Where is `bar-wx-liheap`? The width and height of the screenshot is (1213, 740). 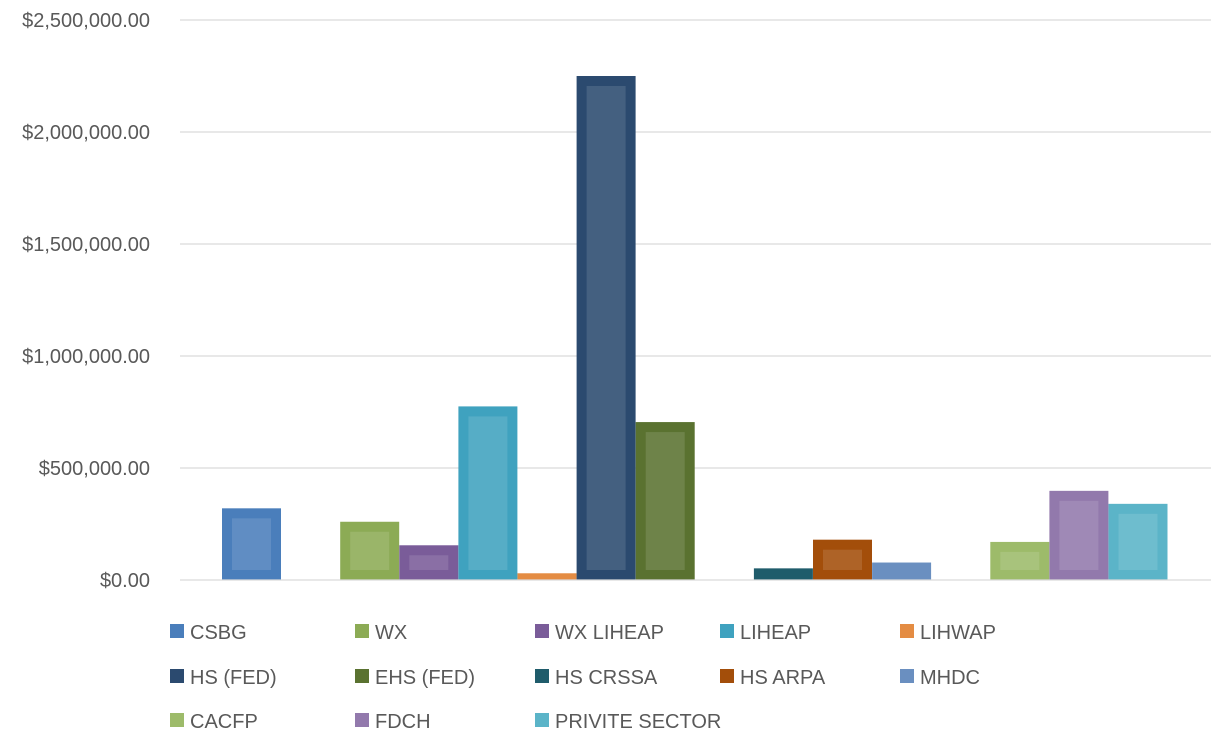
bar-wx-liheap is located at coordinates (429, 562).